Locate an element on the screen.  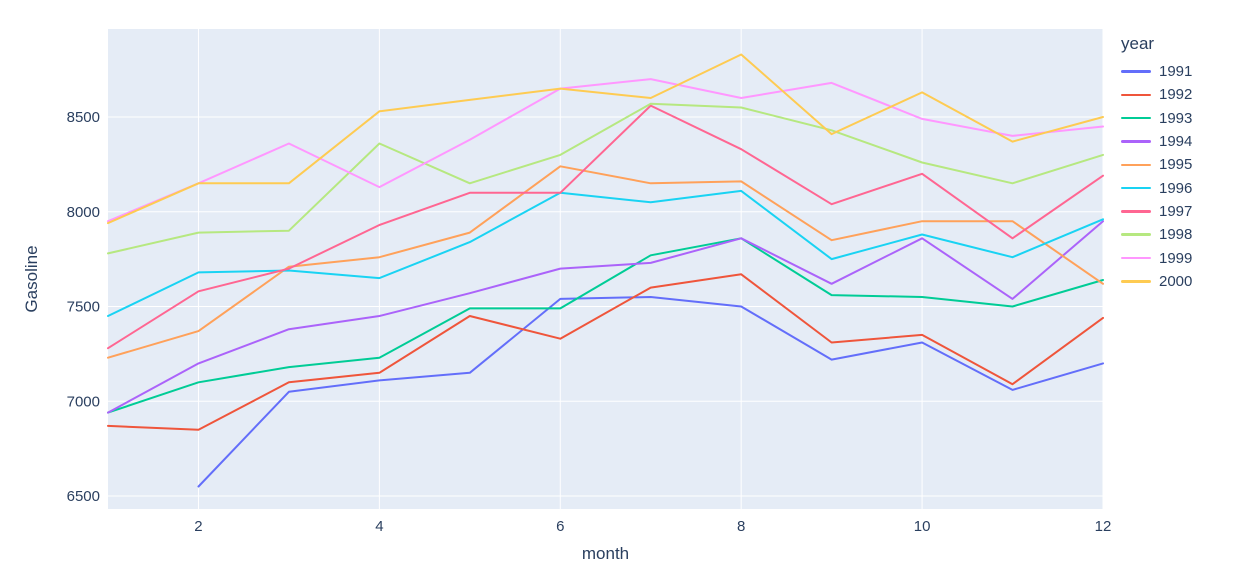
legend-label: 1994 is located at coordinates (1176, 142).